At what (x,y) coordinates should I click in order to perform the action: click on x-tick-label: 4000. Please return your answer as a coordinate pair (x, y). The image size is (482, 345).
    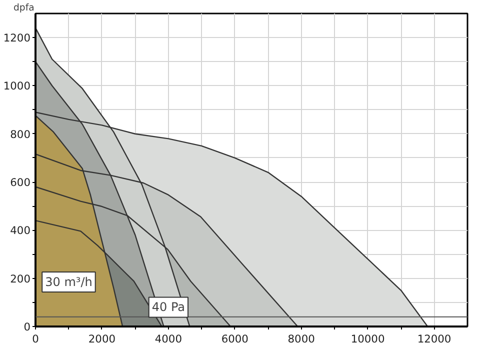
    Looking at the image, I should click on (168, 338).